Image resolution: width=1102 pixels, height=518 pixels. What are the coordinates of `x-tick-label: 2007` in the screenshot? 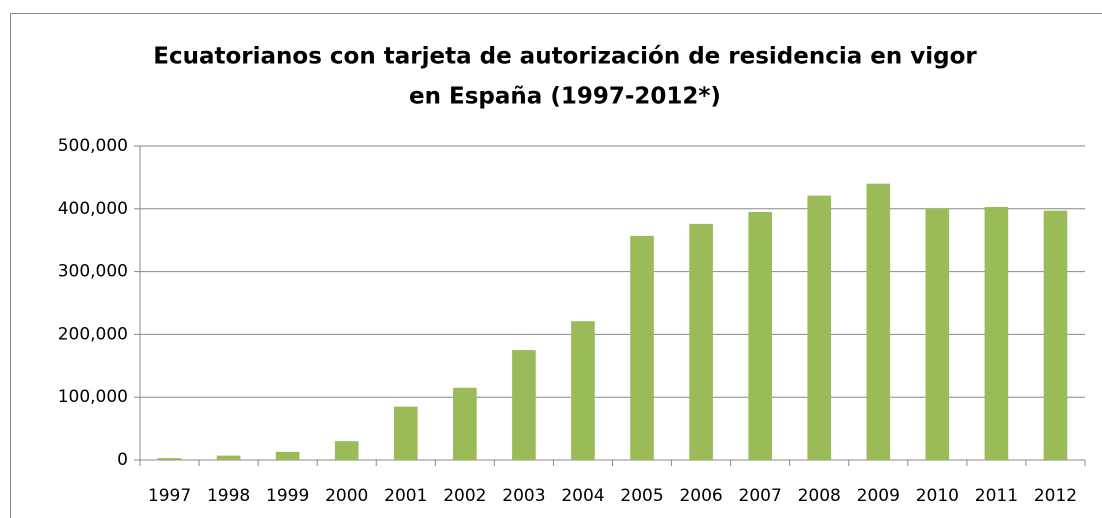 It's located at (760, 496).